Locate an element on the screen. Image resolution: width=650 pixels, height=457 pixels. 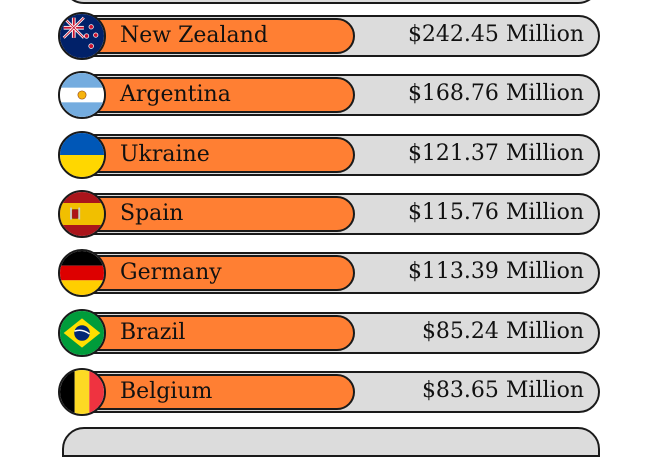
chart-row: New Zealand $242.45 Million is located at coordinates (325, 37).